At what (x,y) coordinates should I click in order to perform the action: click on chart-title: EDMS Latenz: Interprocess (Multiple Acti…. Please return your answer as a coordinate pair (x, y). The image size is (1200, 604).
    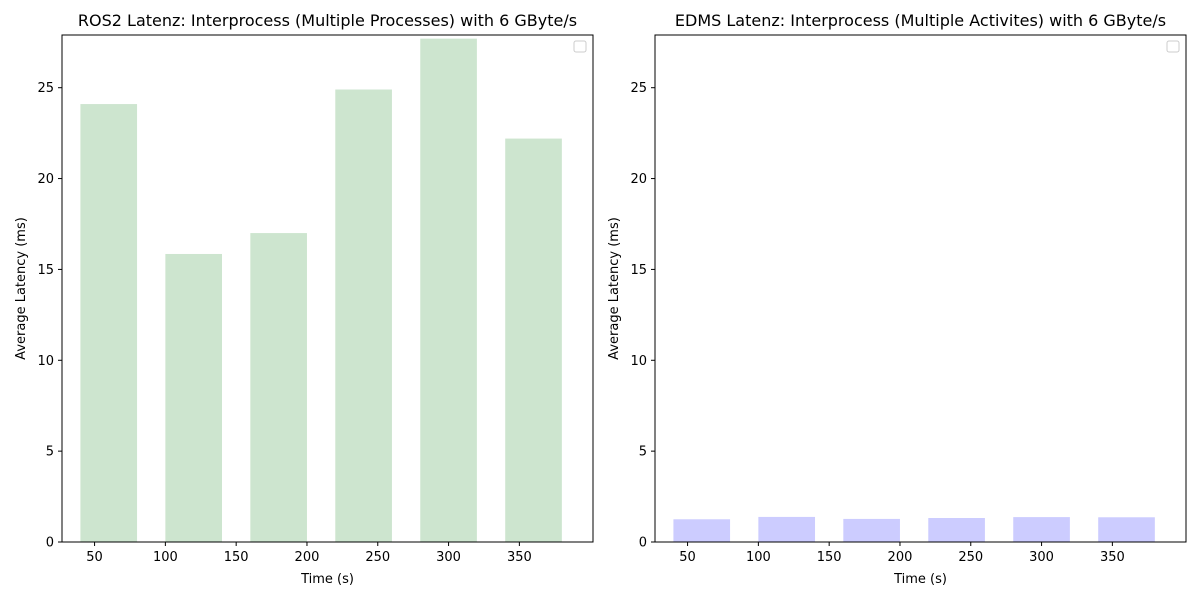
    Looking at the image, I should click on (920, 20).